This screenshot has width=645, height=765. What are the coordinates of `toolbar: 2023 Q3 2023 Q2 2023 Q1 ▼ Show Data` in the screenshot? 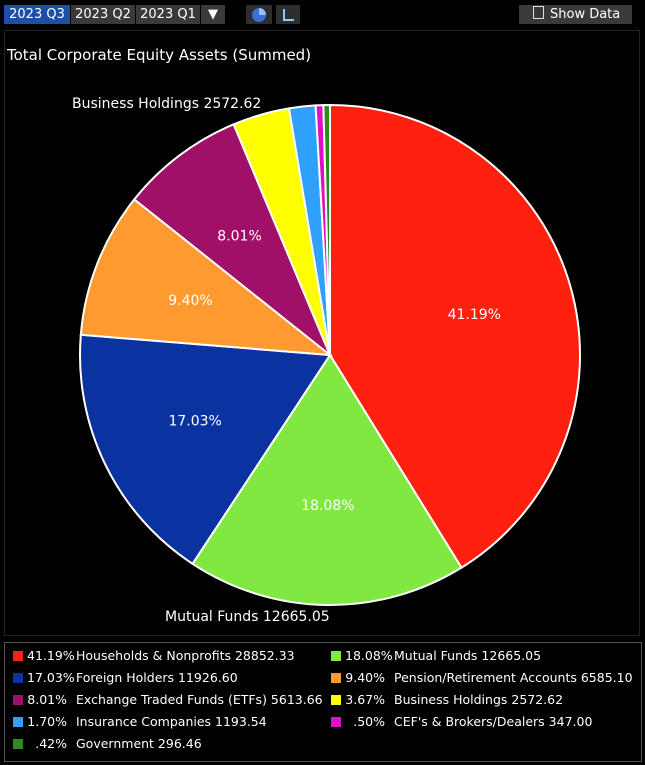 It's located at (322, 13).